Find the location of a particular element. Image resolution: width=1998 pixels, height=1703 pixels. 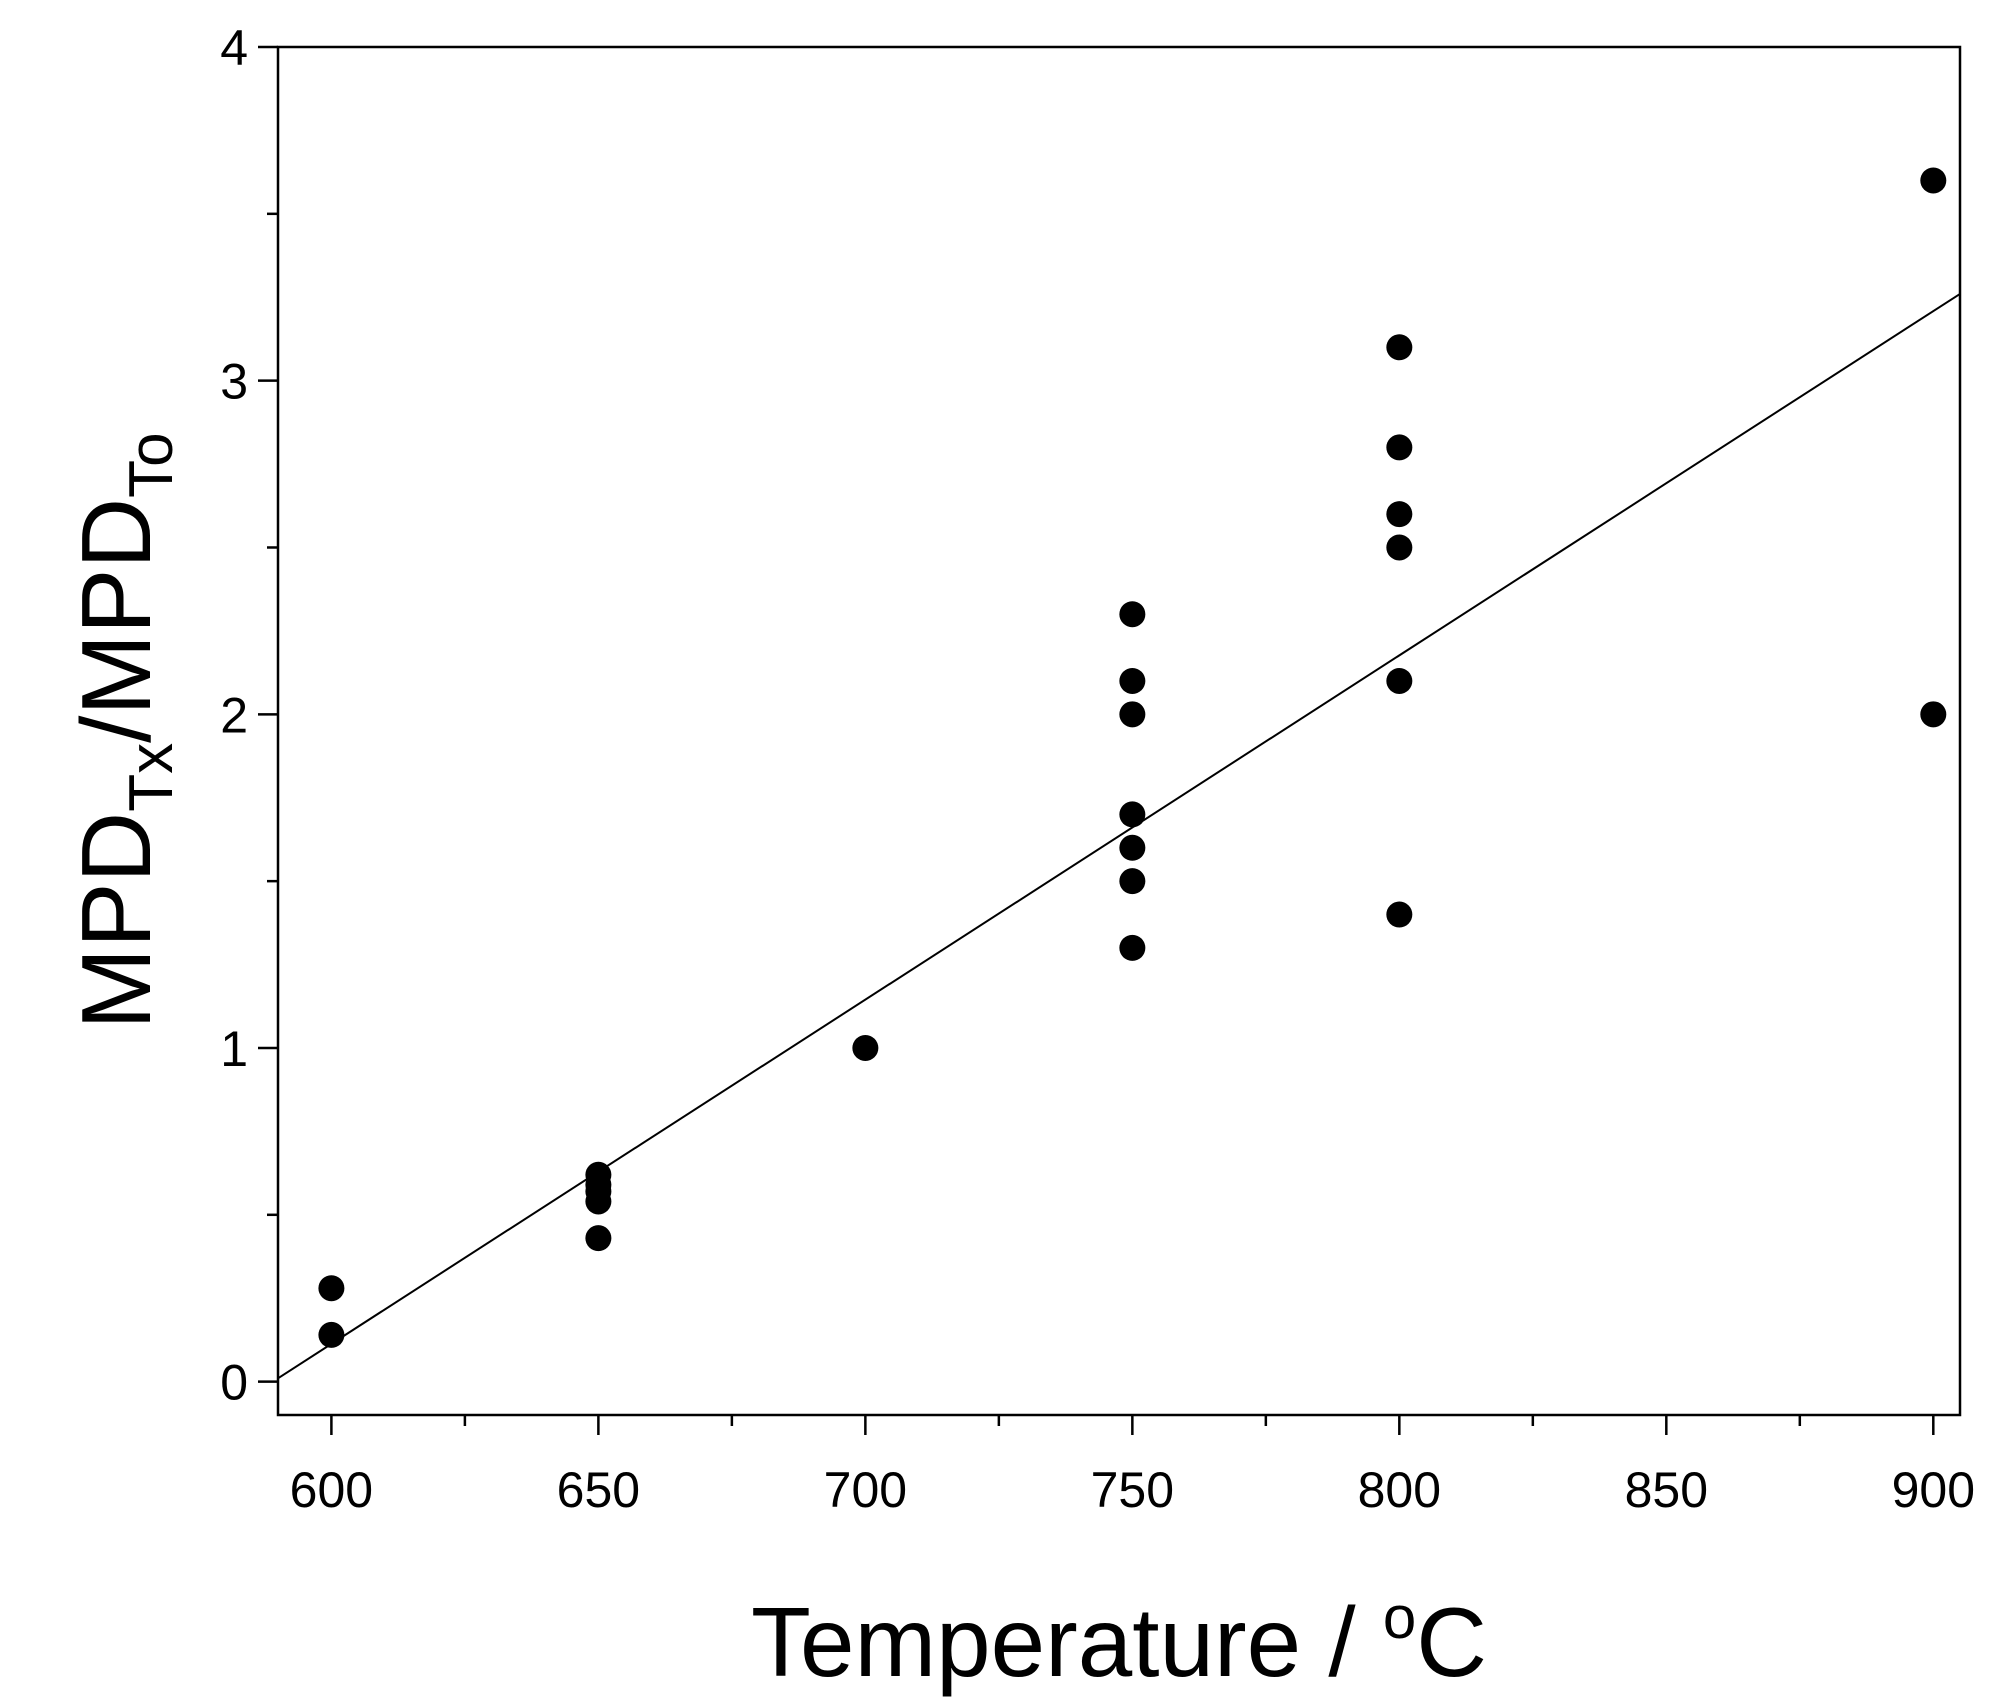

x-tick-label-600: 600 is located at coordinates (331, 1490).